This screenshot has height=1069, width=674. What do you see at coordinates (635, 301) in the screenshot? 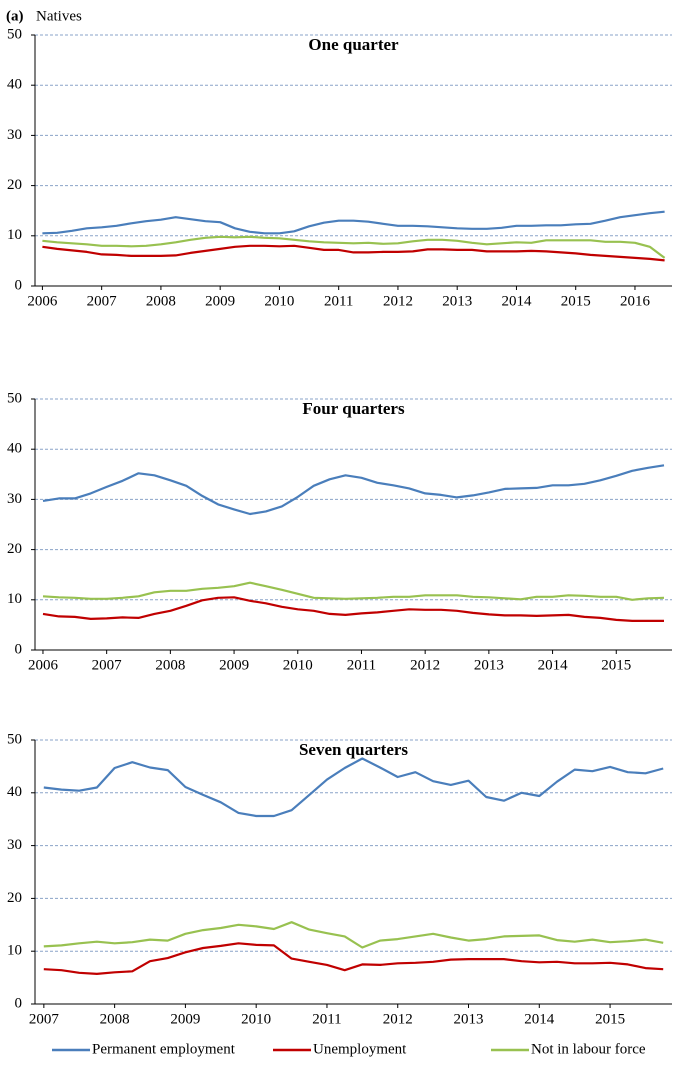
I see `x-tick-label: 2016` at bounding box center [635, 301].